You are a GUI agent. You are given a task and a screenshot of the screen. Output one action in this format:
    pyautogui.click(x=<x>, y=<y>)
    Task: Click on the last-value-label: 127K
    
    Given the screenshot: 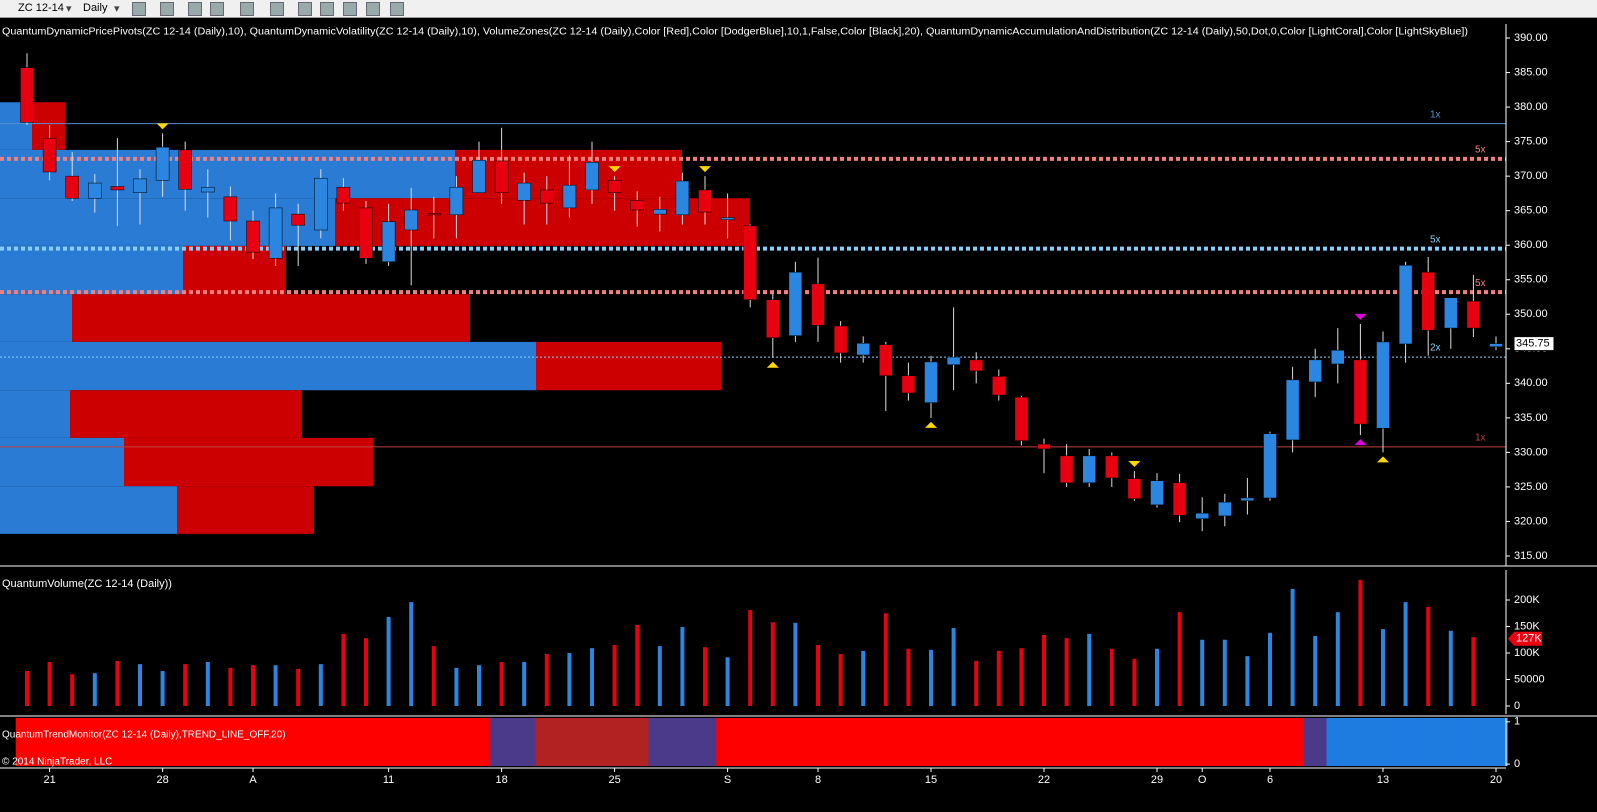 What is the action you would take?
    pyautogui.click(x=1529, y=639)
    